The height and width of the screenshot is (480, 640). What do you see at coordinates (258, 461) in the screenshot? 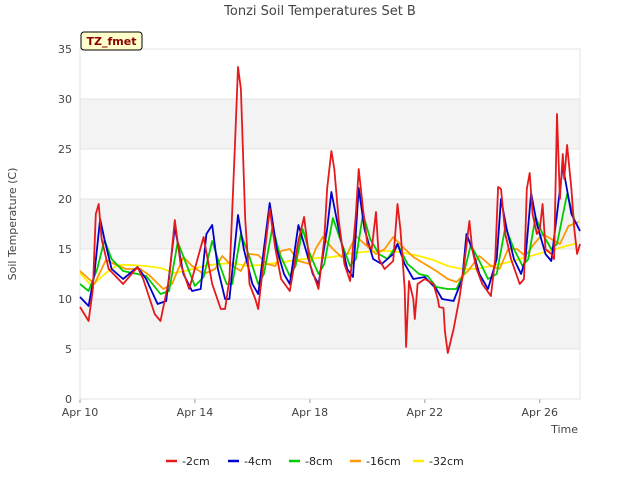
I see `legend-label: -4cm` at bounding box center [258, 461].